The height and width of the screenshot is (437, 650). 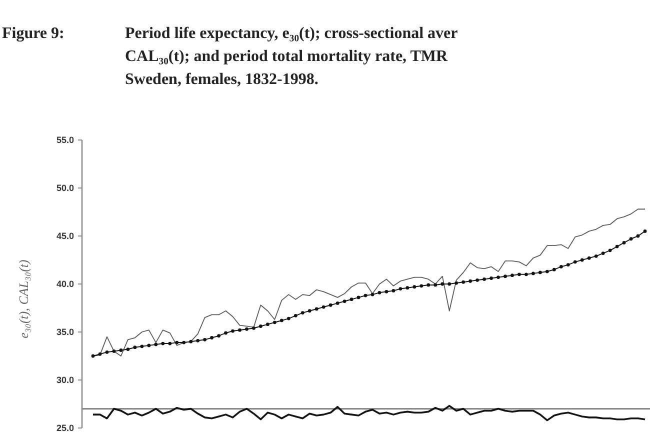 What do you see at coordinates (65, 380) in the screenshot?
I see `y-tick-label: 30.0` at bounding box center [65, 380].